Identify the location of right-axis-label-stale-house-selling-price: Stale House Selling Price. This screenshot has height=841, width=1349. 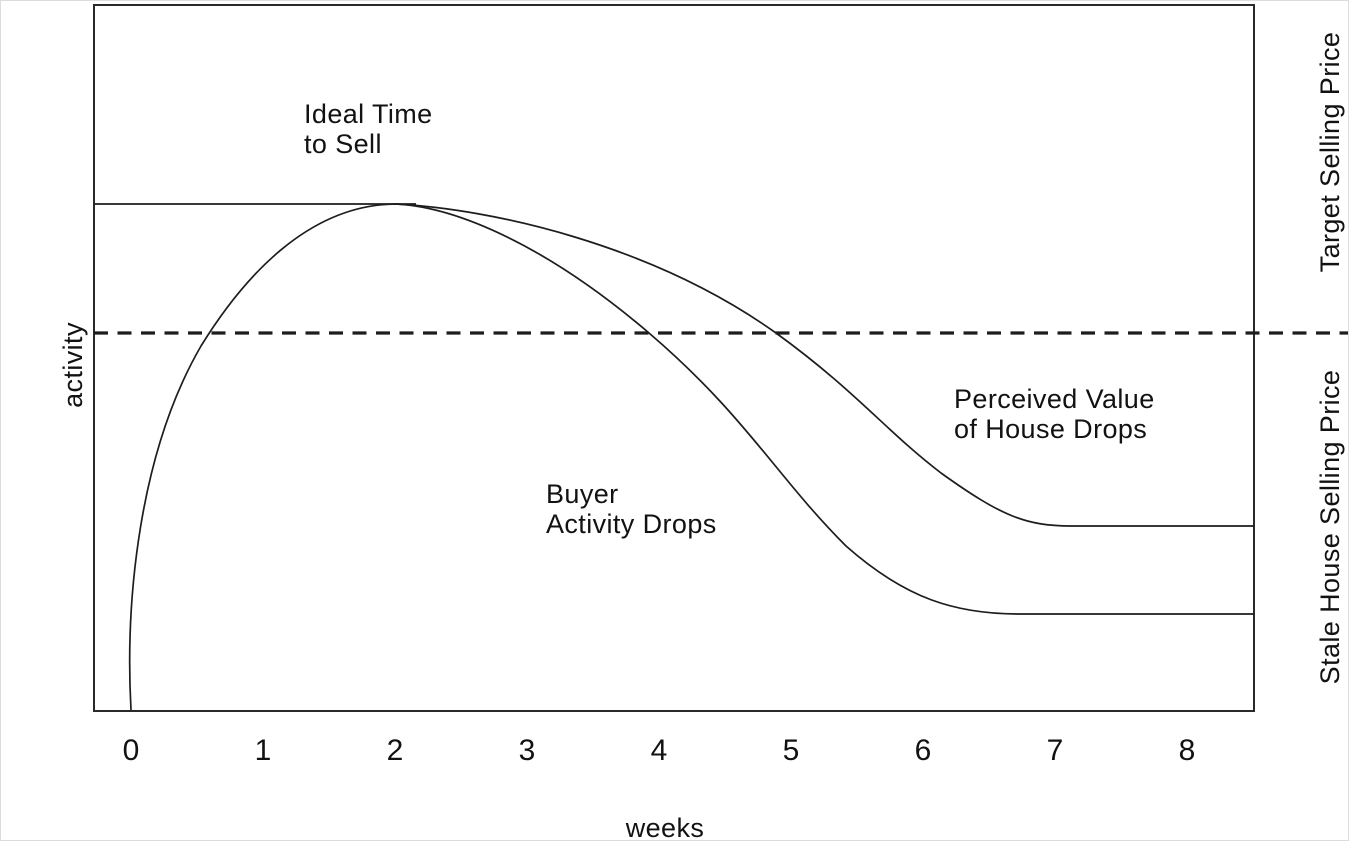
(1330, 527).